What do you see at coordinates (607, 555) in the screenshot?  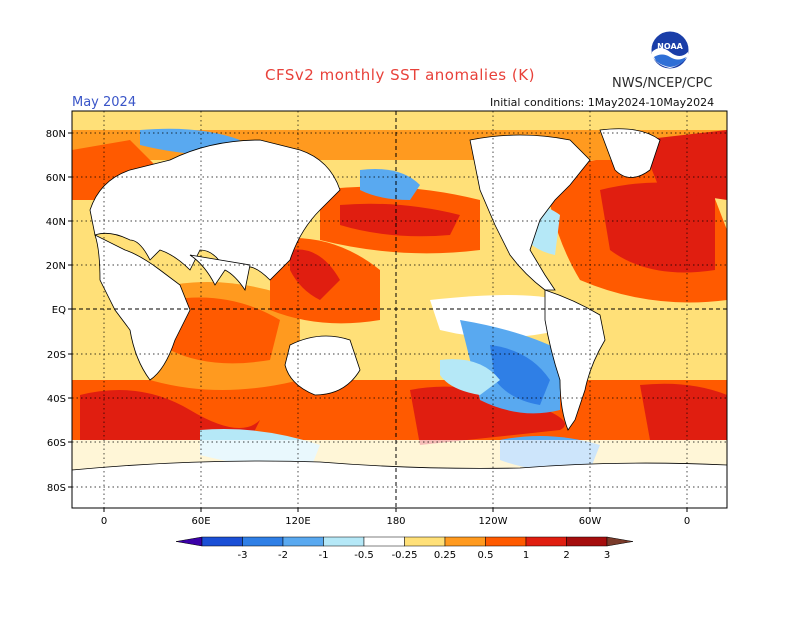 I see `colorbar-tick-label: 3` at bounding box center [607, 555].